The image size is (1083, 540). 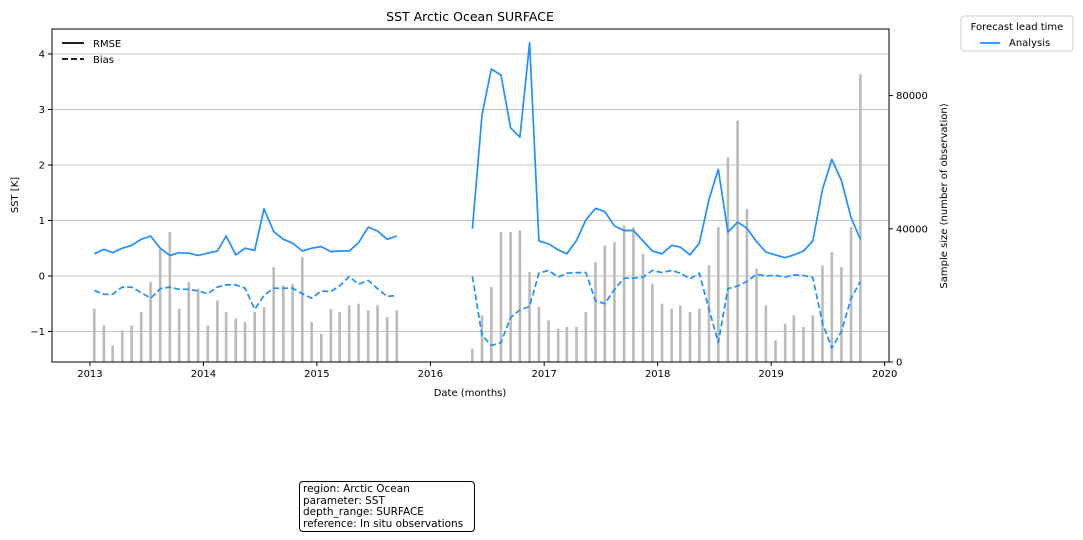 What do you see at coordinates (203, 374) in the screenshot?
I see `x-tick-label: 2014` at bounding box center [203, 374].